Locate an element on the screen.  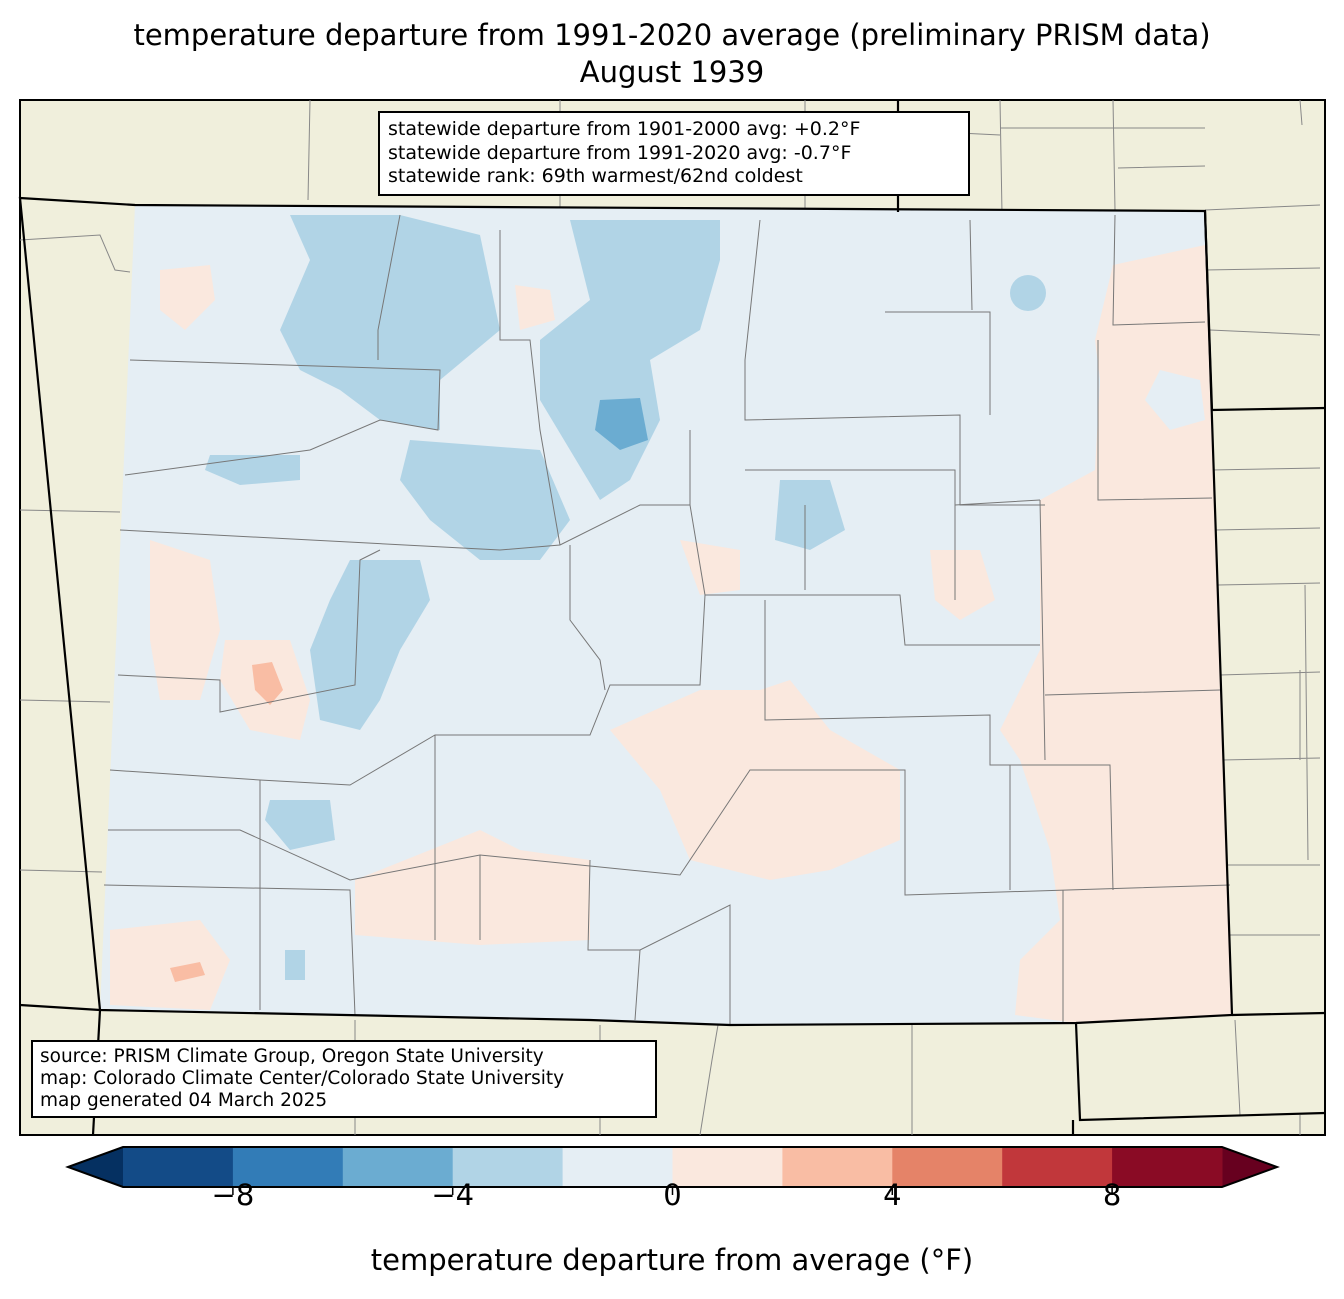
colorbar-outline is located at coordinates (672, 1167).